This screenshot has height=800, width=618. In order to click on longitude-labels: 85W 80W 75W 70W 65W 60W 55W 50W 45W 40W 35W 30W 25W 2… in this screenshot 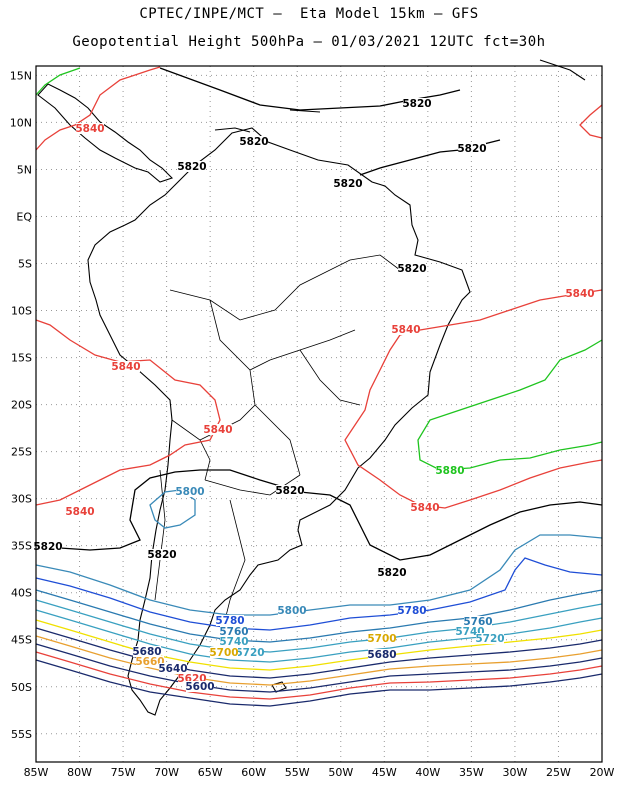, I will do `click(319, 772)`.